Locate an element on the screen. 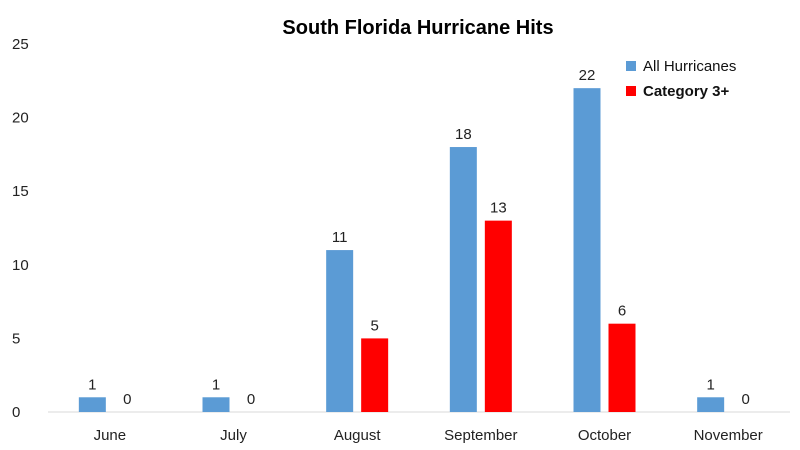  bar-all-hurricanes-july is located at coordinates (216, 404).